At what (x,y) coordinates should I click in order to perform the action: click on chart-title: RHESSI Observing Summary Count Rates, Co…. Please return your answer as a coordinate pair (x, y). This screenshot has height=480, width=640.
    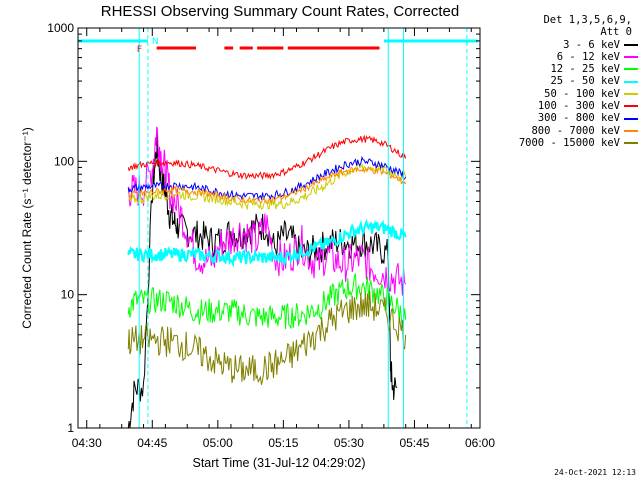
    Looking at the image, I should click on (280, 11).